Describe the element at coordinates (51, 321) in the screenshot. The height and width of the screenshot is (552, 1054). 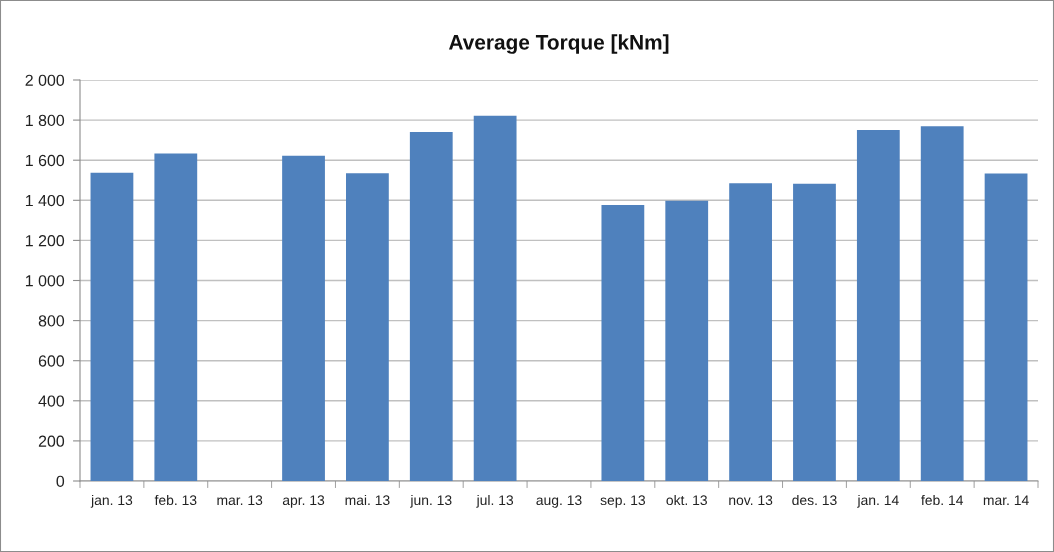
I see `y-tick-label: 800` at that location.